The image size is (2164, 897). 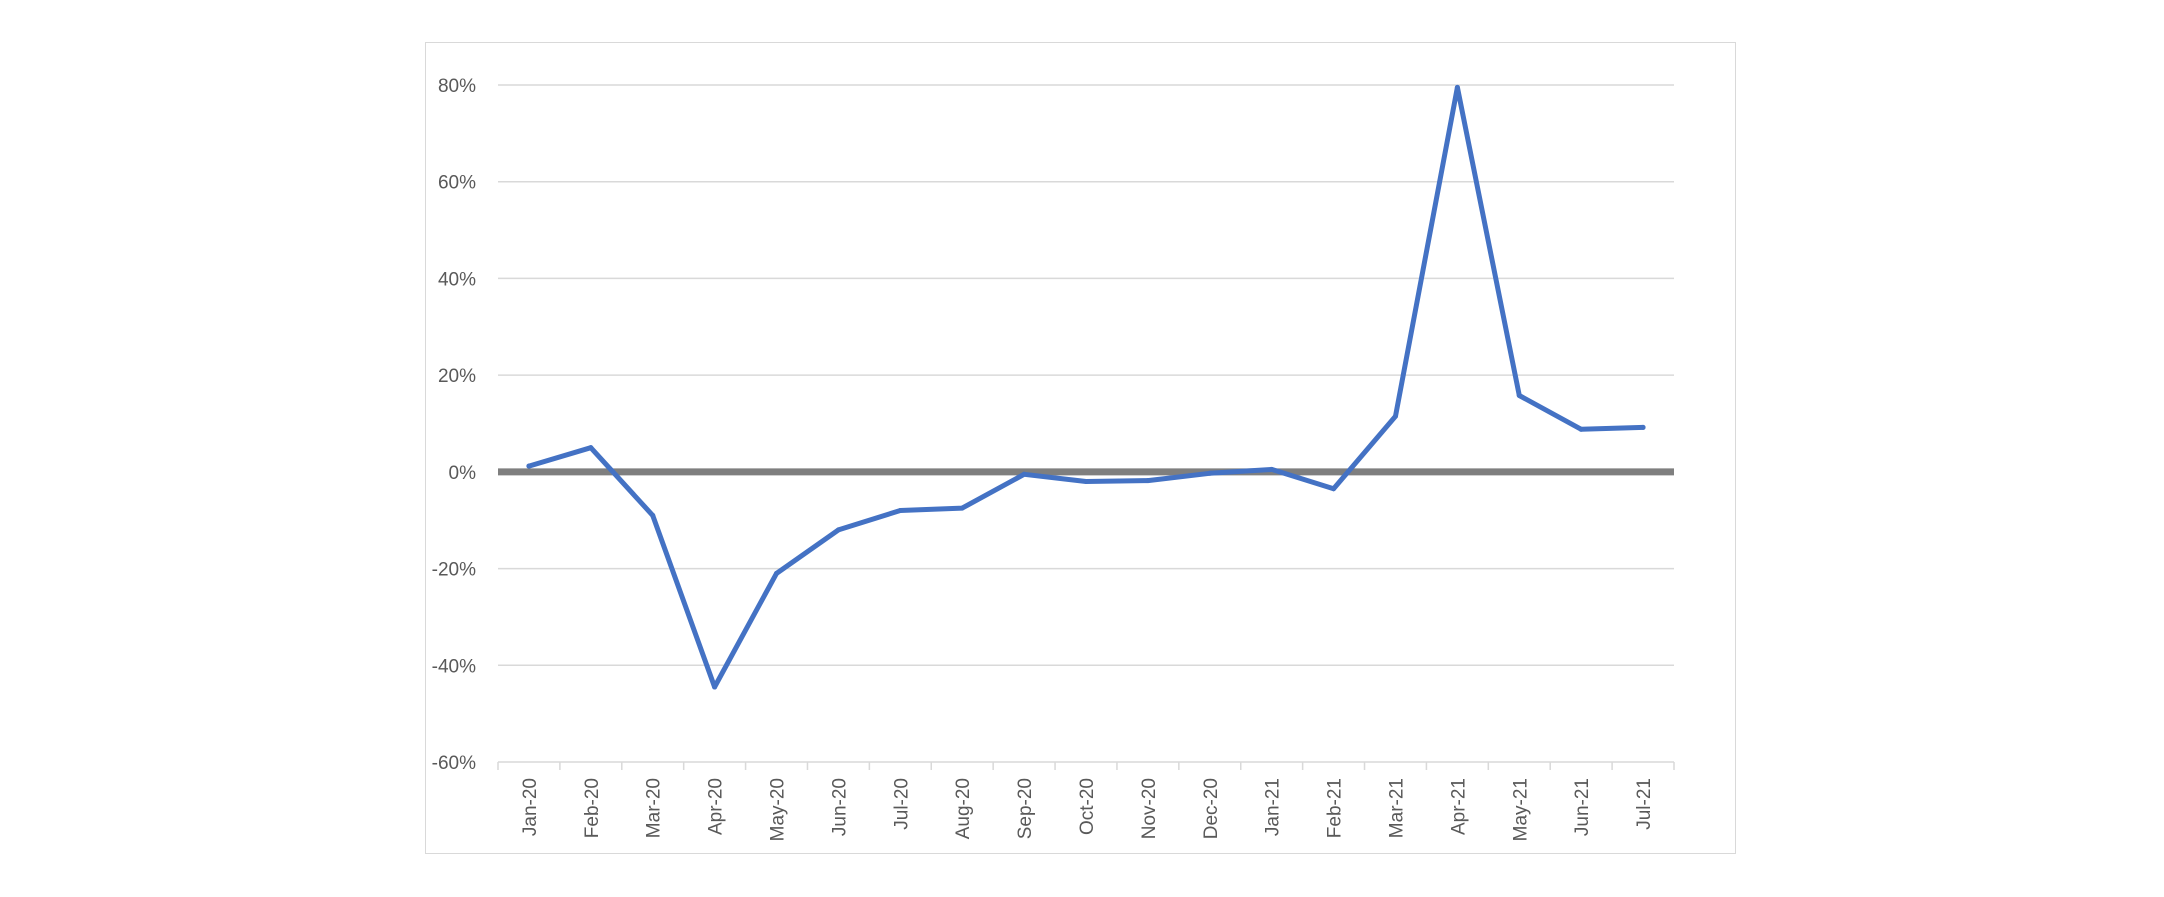 What do you see at coordinates (1149, 808) in the screenshot?
I see `x-tick-label: Nov-20` at bounding box center [1149, 808].